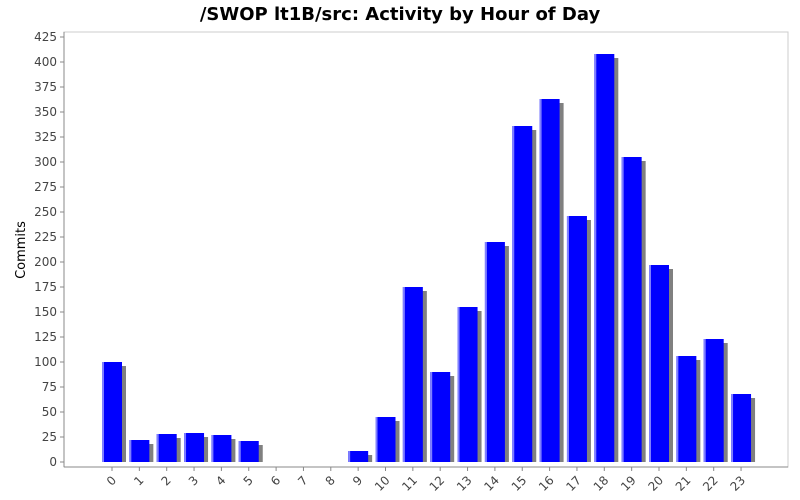 The image size is (800, 500). Describe the element at coordinates (45, 287) in the screenshot. I see `y-tick-label: 175` at that location.